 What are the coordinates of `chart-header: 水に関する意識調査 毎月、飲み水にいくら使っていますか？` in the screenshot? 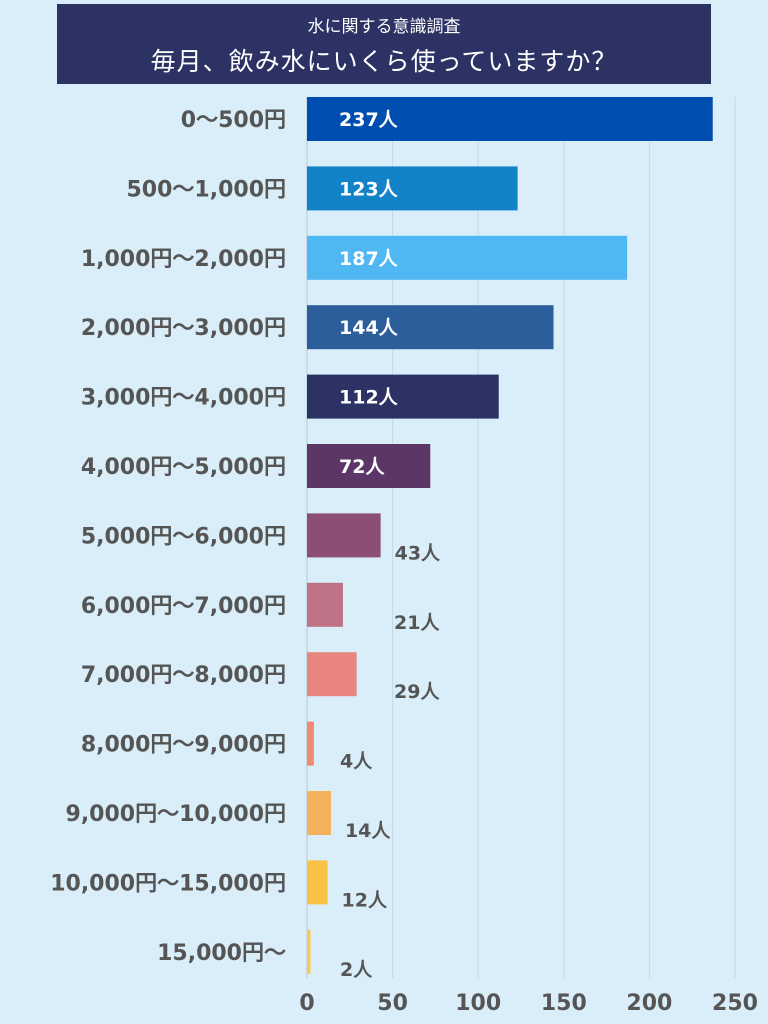 It's located at (384, 44).